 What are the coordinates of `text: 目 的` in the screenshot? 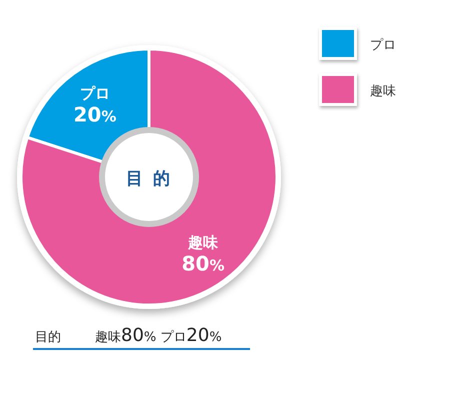 It's located at (149, 179).